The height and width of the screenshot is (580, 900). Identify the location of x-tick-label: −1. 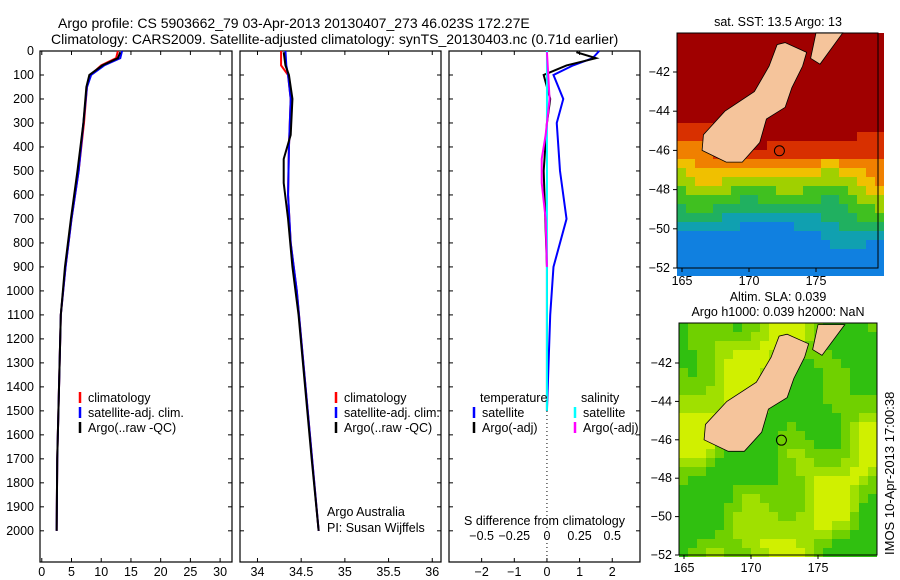
(514, 572).